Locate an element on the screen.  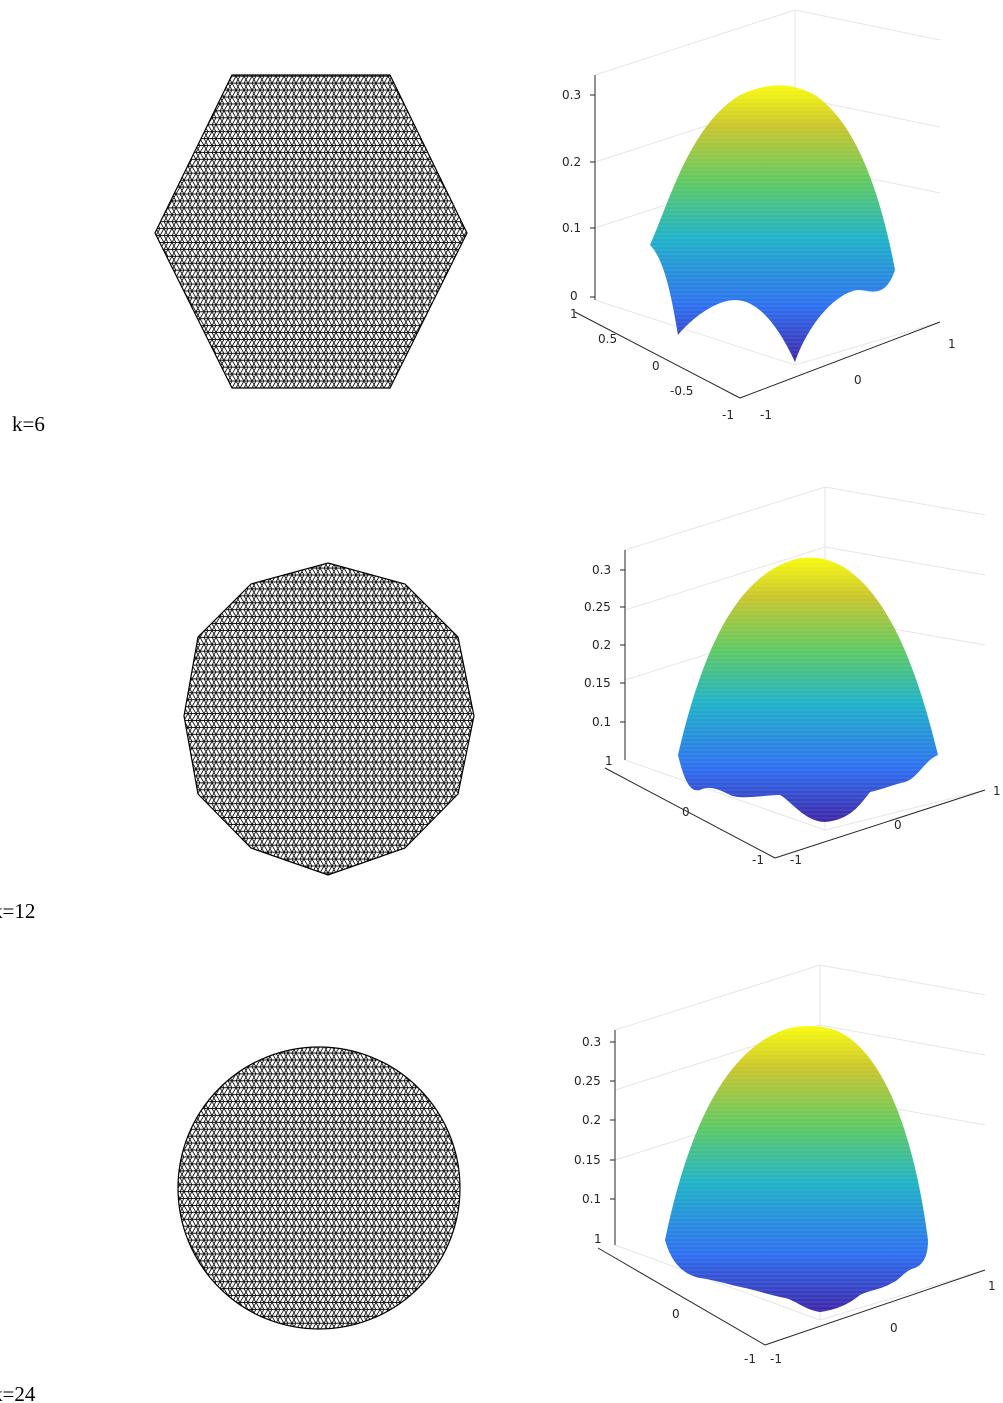
mesh-dodecagon is located at coordinates (329, 719).